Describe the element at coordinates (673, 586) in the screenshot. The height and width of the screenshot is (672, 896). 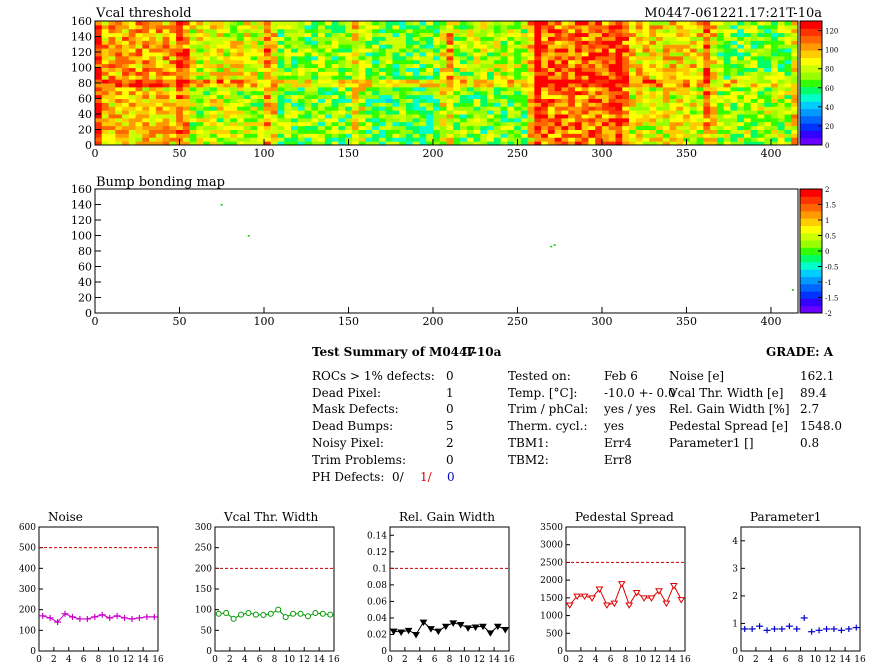
I see `pedestal-spread-point` at that location.